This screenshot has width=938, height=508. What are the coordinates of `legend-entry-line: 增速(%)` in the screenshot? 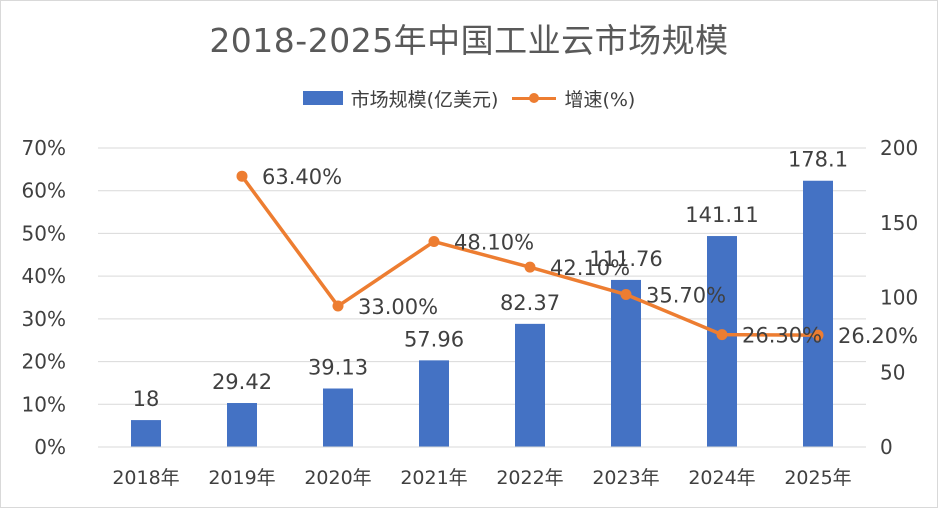 It's located at (573, 98).